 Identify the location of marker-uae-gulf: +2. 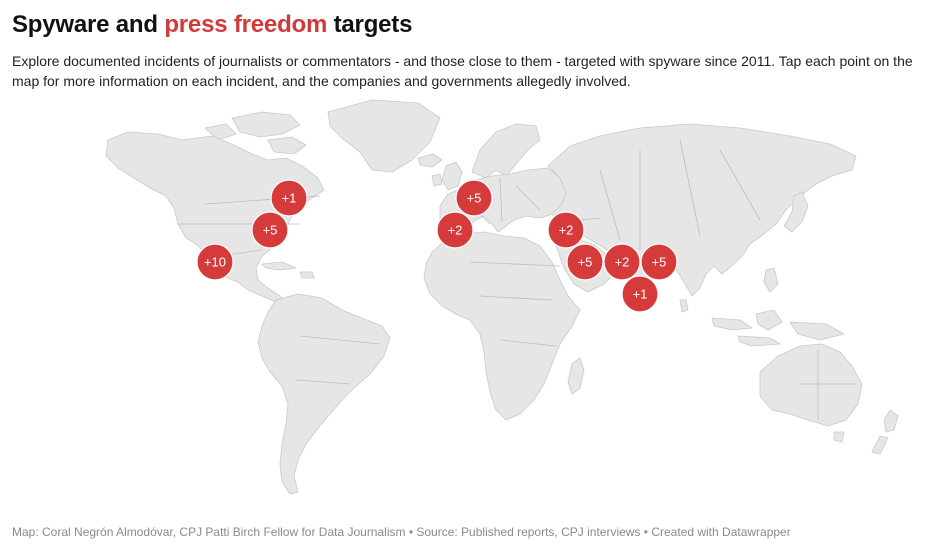
(622, 262).